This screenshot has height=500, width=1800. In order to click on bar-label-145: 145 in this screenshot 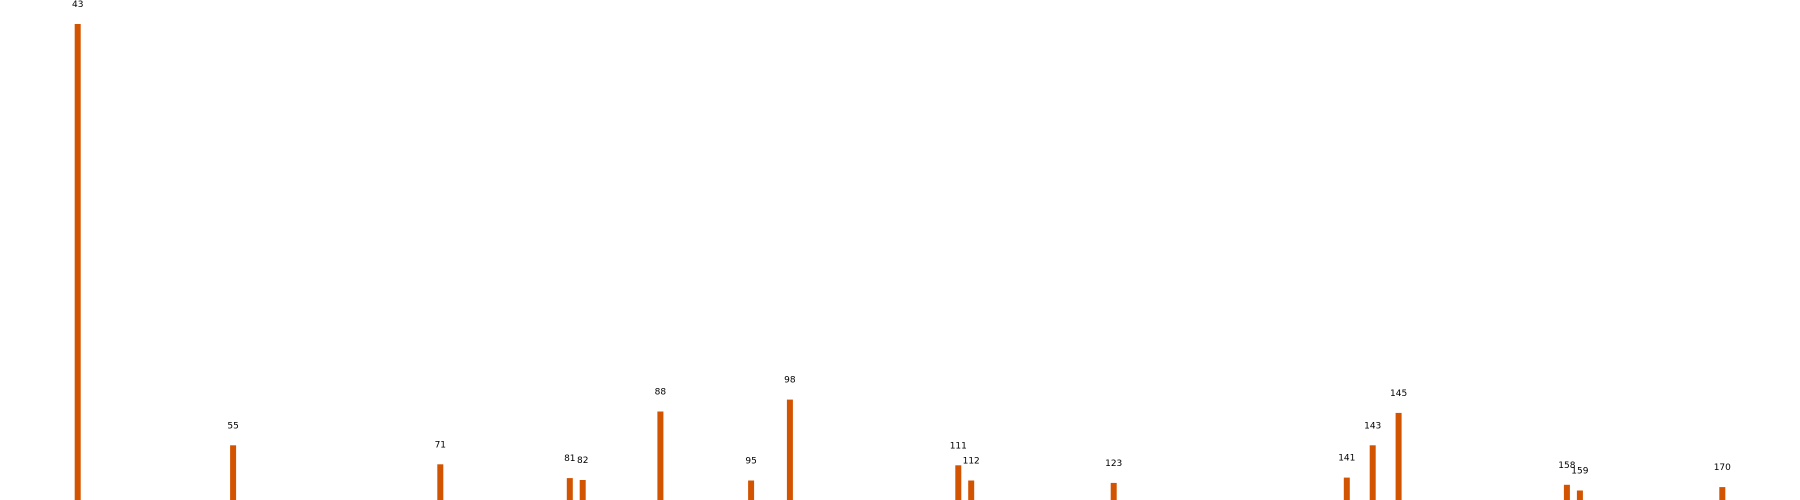, I will do `click(1398, 394)`.